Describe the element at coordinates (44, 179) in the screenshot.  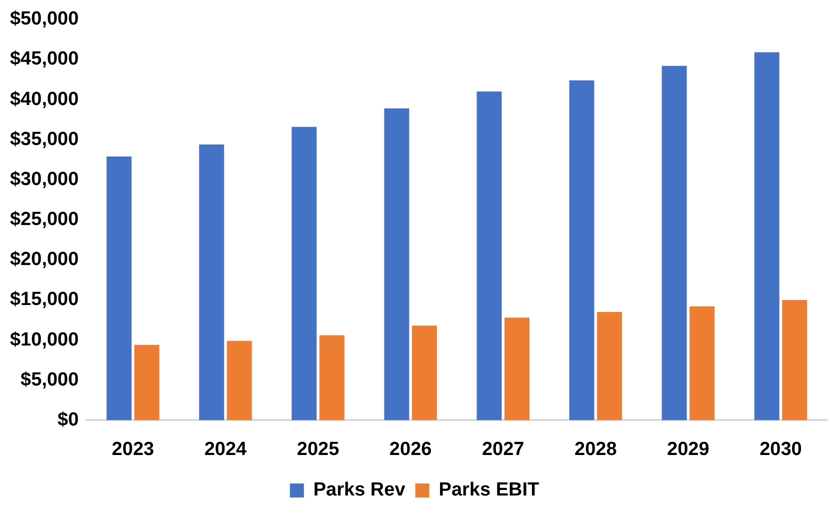
I see `y-tick-label: $30,000` at that location.